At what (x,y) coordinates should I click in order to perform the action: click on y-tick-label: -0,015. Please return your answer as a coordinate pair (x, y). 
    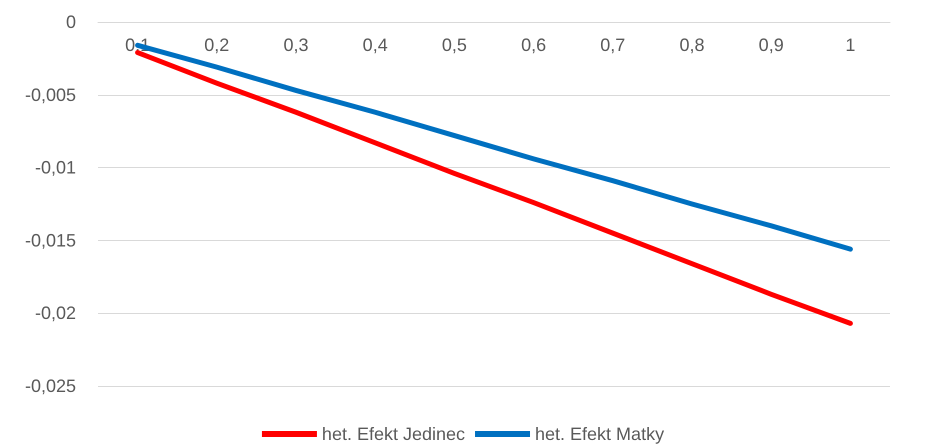
    Looking at the image, I should click on (50, 240).